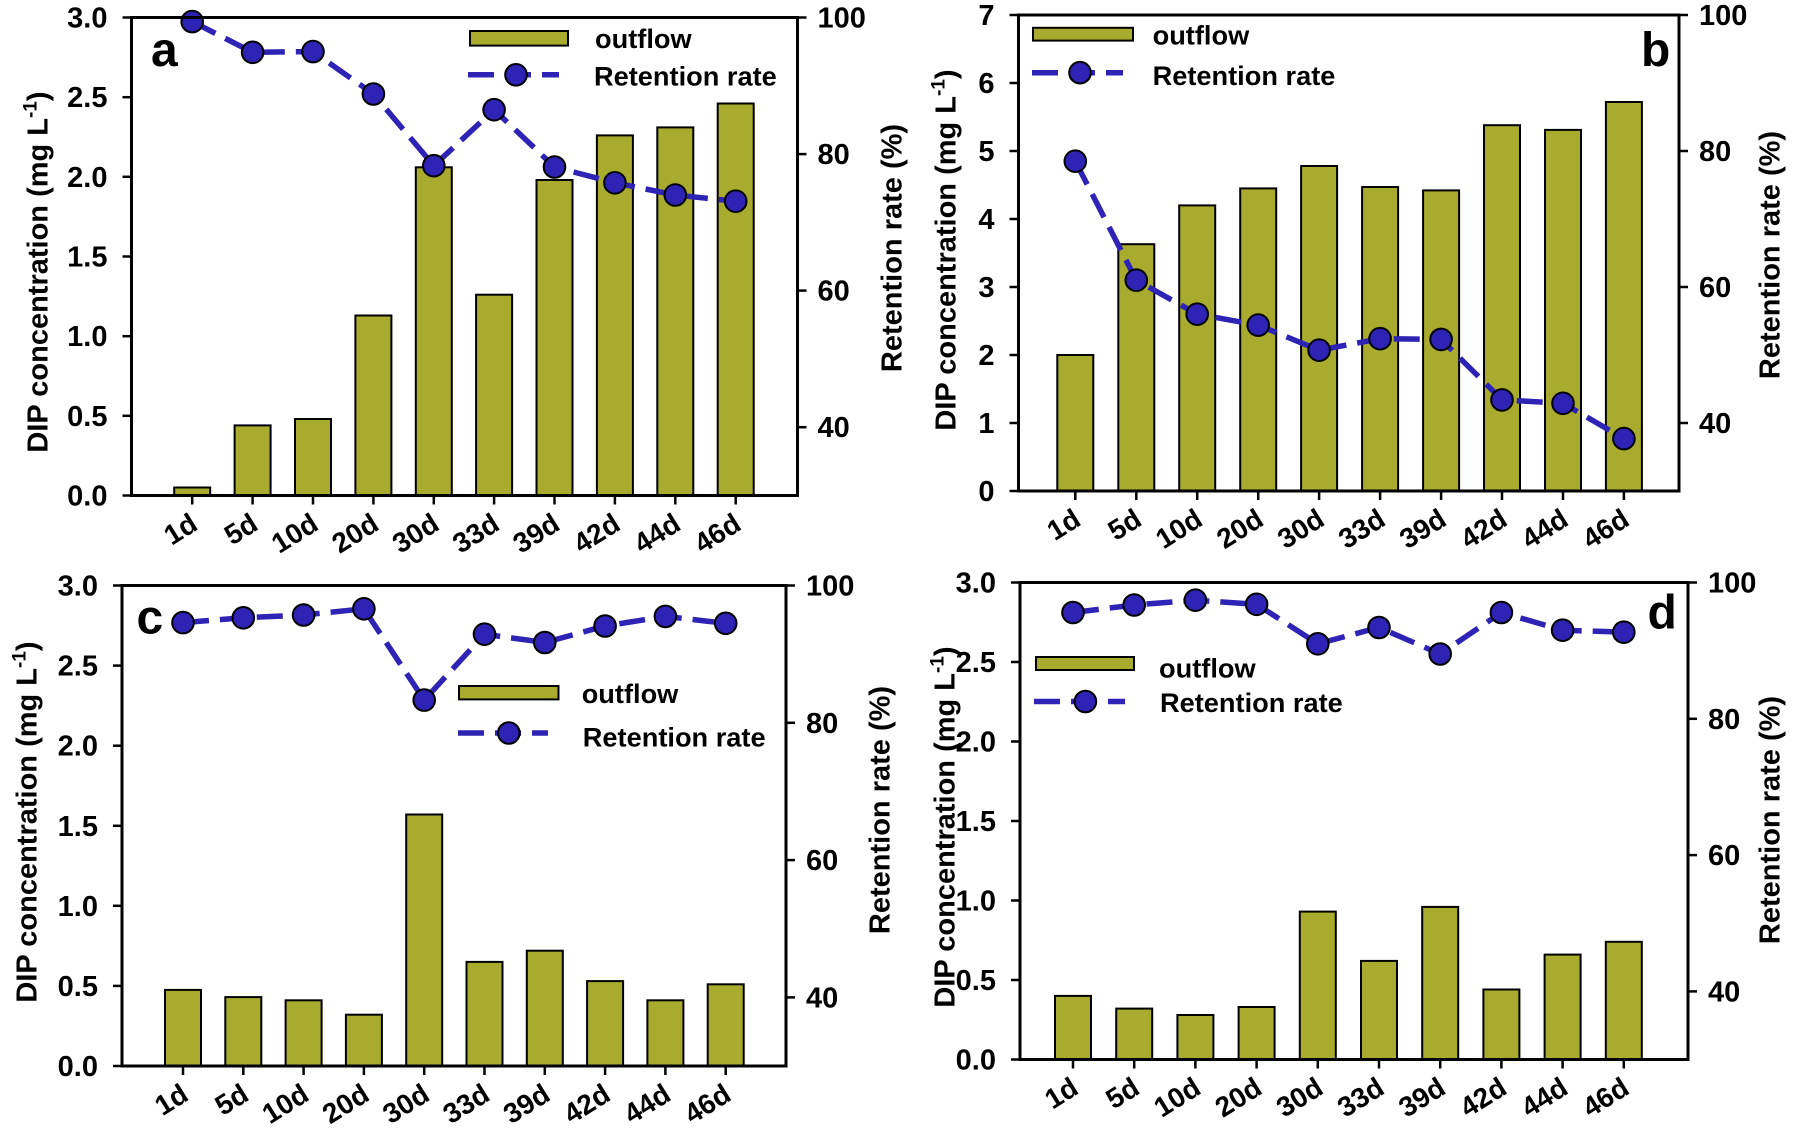 This screenshot has width=1796, height=1129. Describe the element at coordinates (986, 152) in the screenshot. I see `svg-text: 5` at that location.